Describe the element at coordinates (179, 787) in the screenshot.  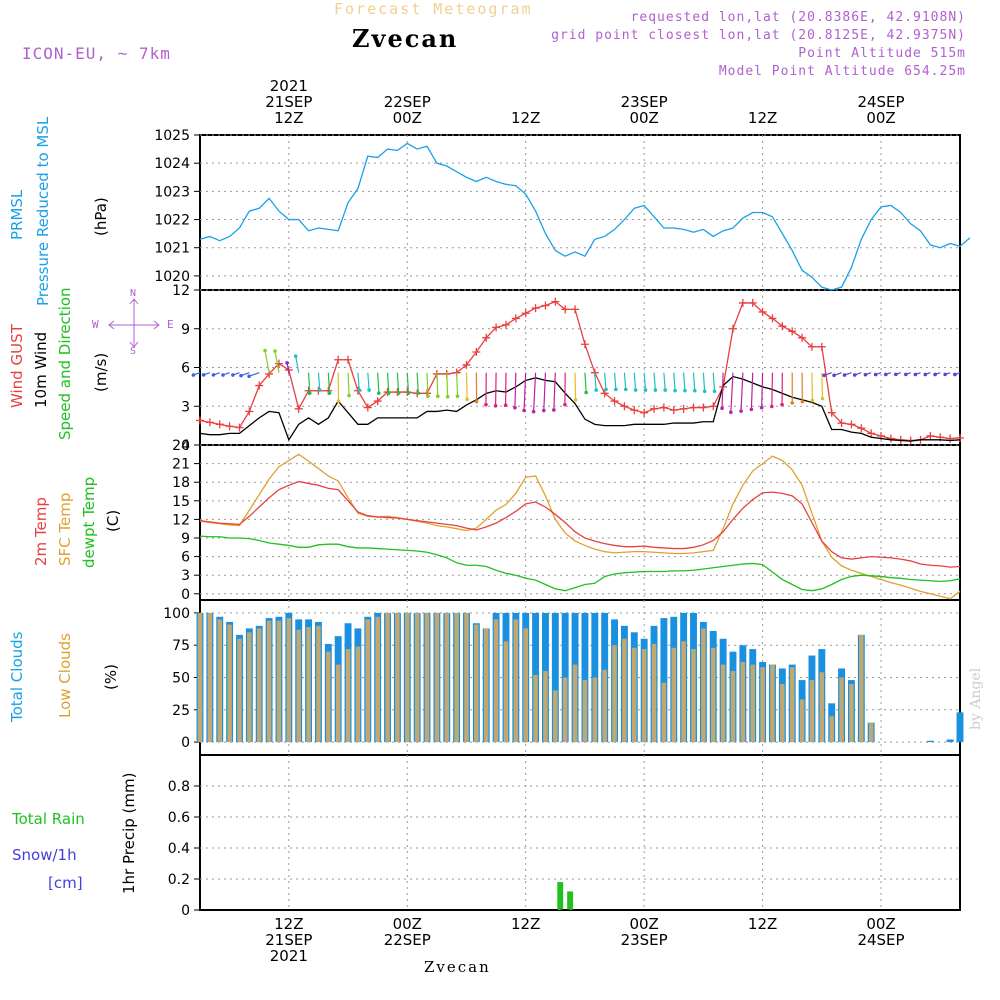
I see `ytick-label: 0.8` at that location.